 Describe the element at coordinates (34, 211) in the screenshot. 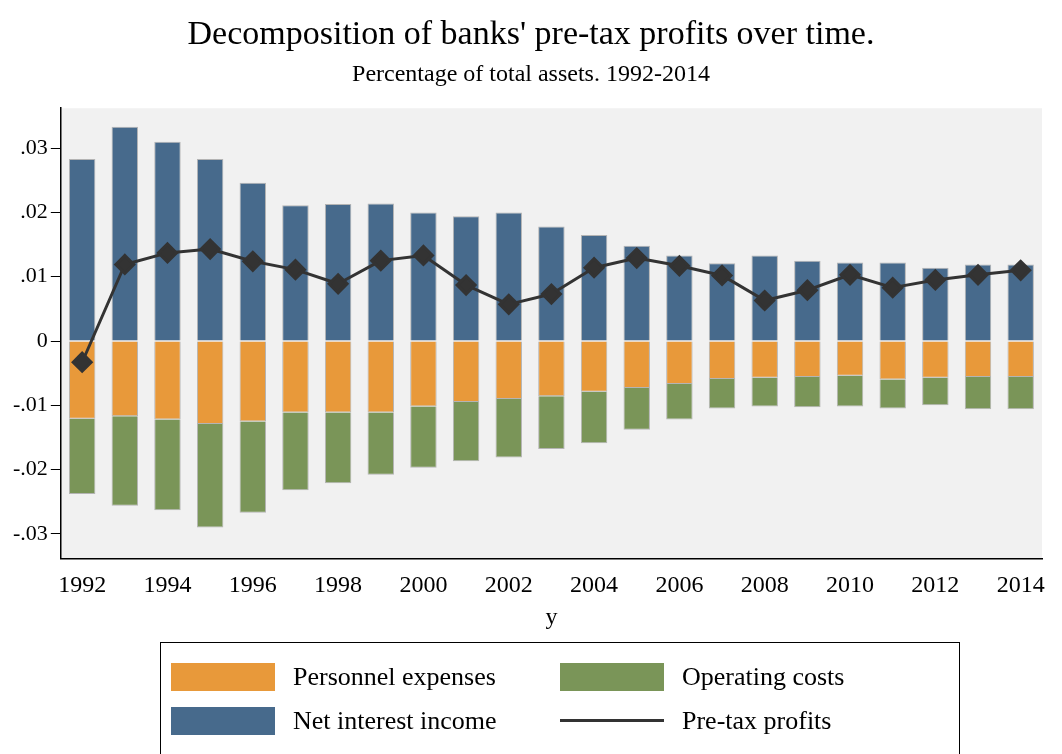

I see `y-tick-label: .02` at that location.